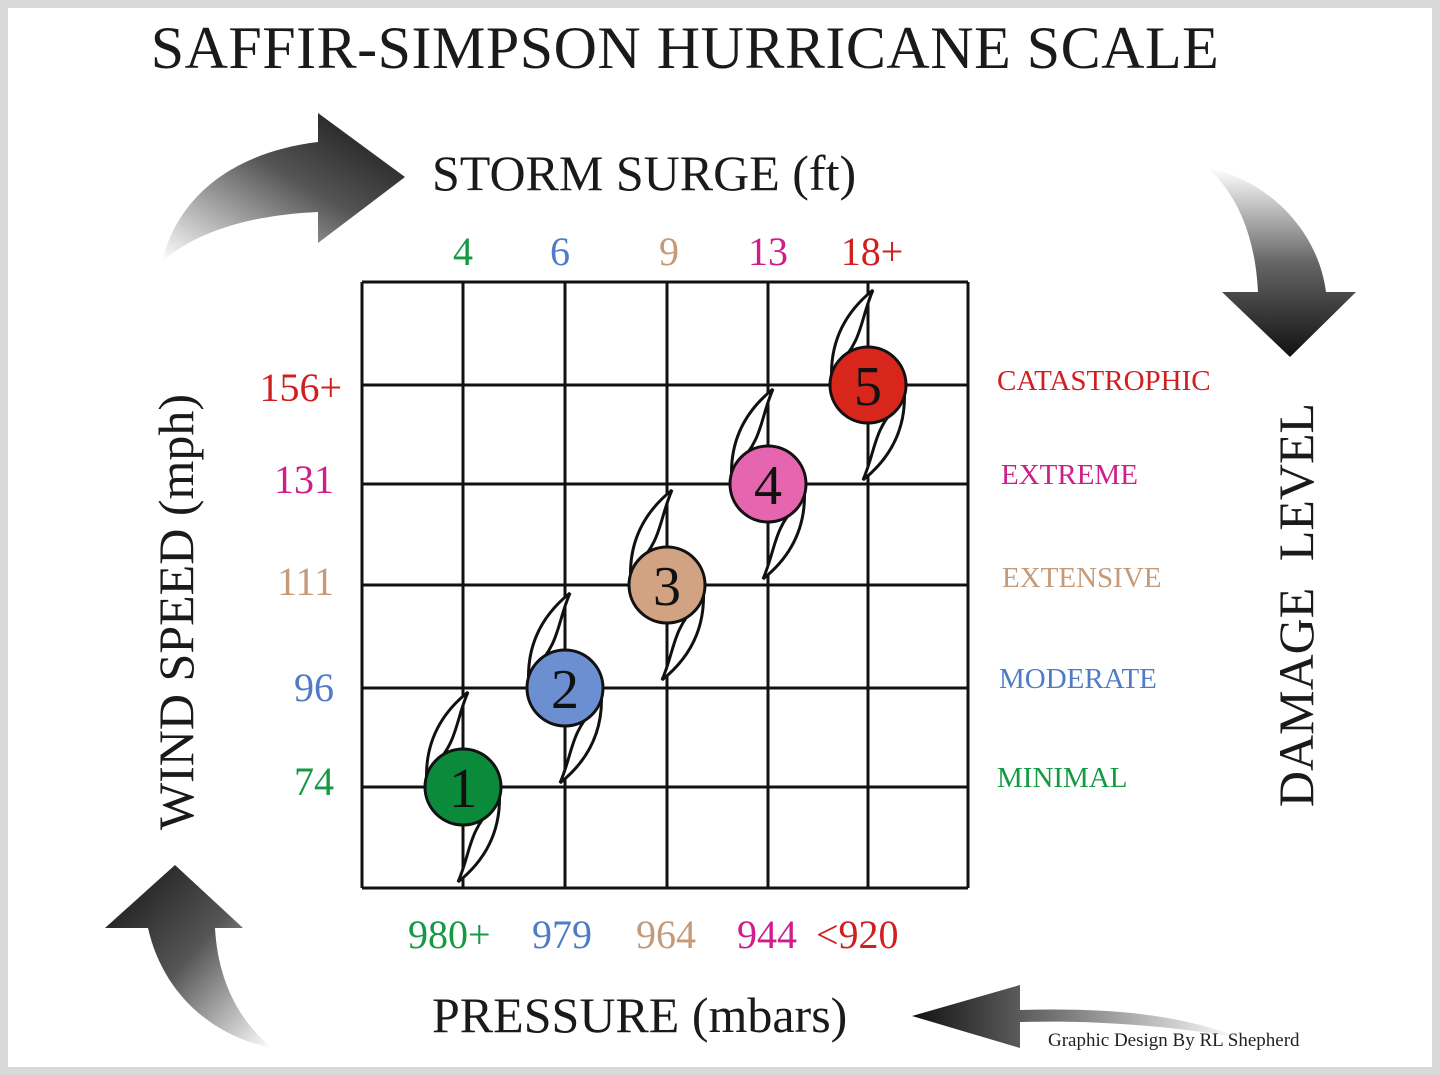  Describe the element at coordinates (300, 387) in the screenshot. I see `wind-value-5: 156+` at that location.